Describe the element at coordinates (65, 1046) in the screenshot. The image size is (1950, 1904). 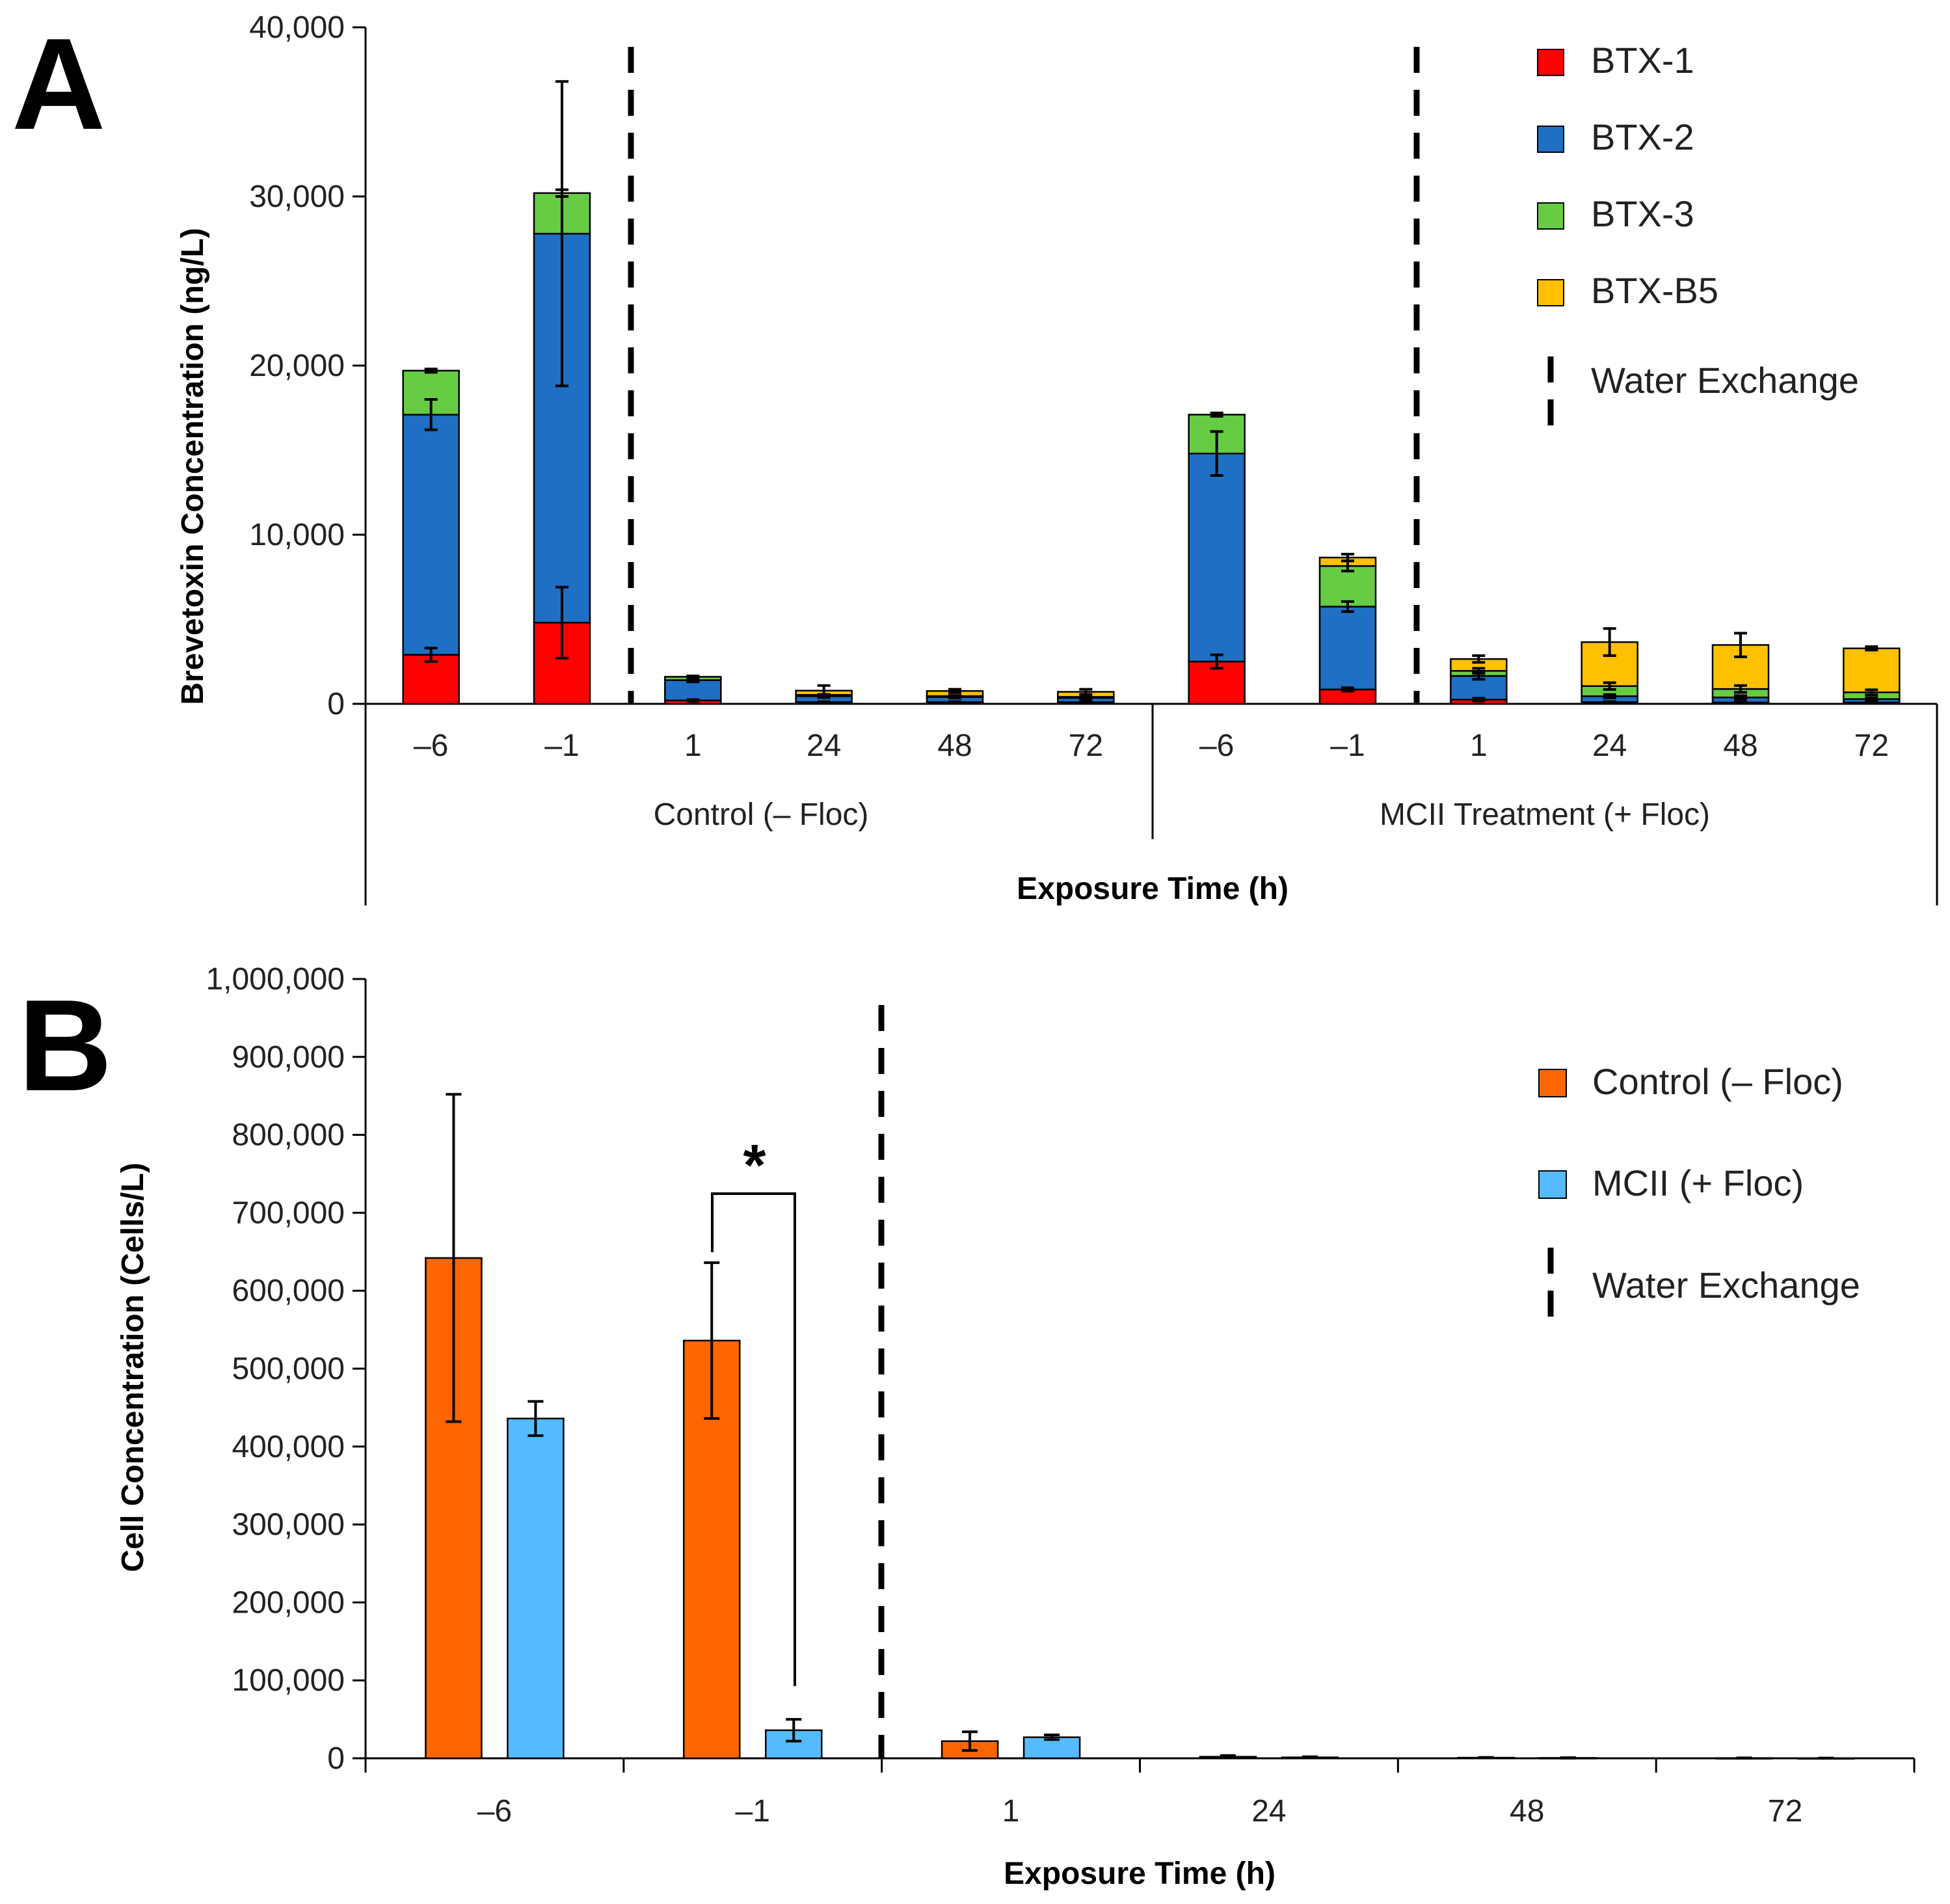
I see `panel-b-label: B` at that location.